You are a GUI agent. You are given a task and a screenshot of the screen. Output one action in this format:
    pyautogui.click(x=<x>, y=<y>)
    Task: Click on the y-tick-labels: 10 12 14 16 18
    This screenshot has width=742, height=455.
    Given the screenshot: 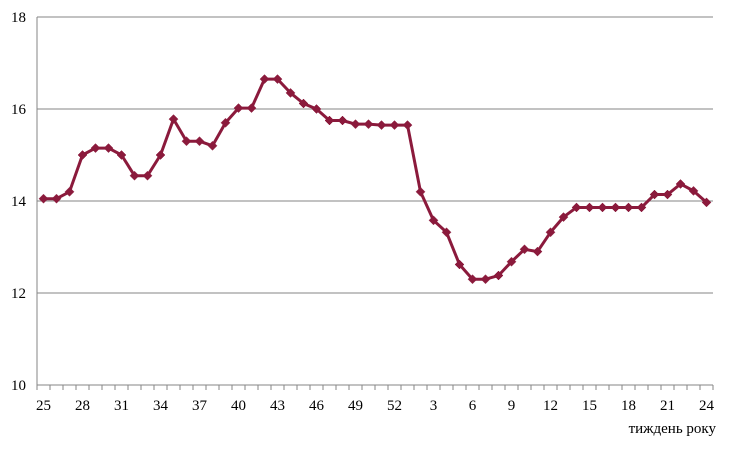 What is the action you would take?
    pyautogui.click(x=19, y=202)
    